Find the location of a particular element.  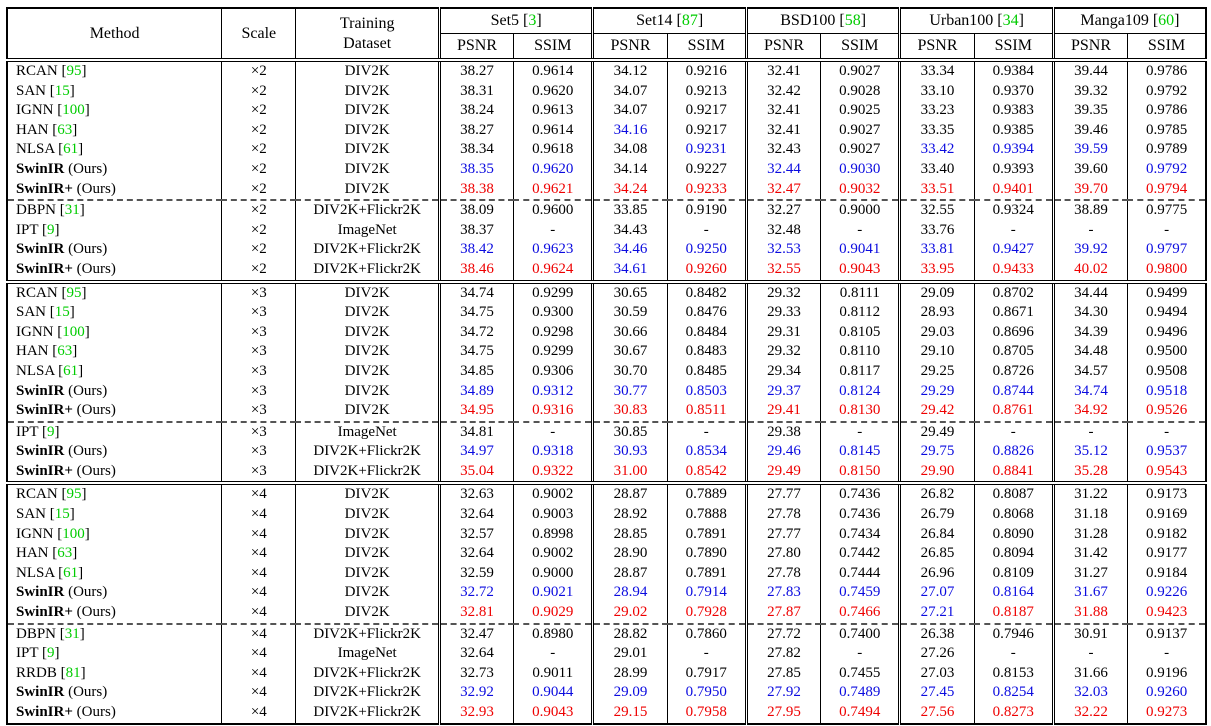

value-cell: 0.9217 is located at coordinates (706, 130).